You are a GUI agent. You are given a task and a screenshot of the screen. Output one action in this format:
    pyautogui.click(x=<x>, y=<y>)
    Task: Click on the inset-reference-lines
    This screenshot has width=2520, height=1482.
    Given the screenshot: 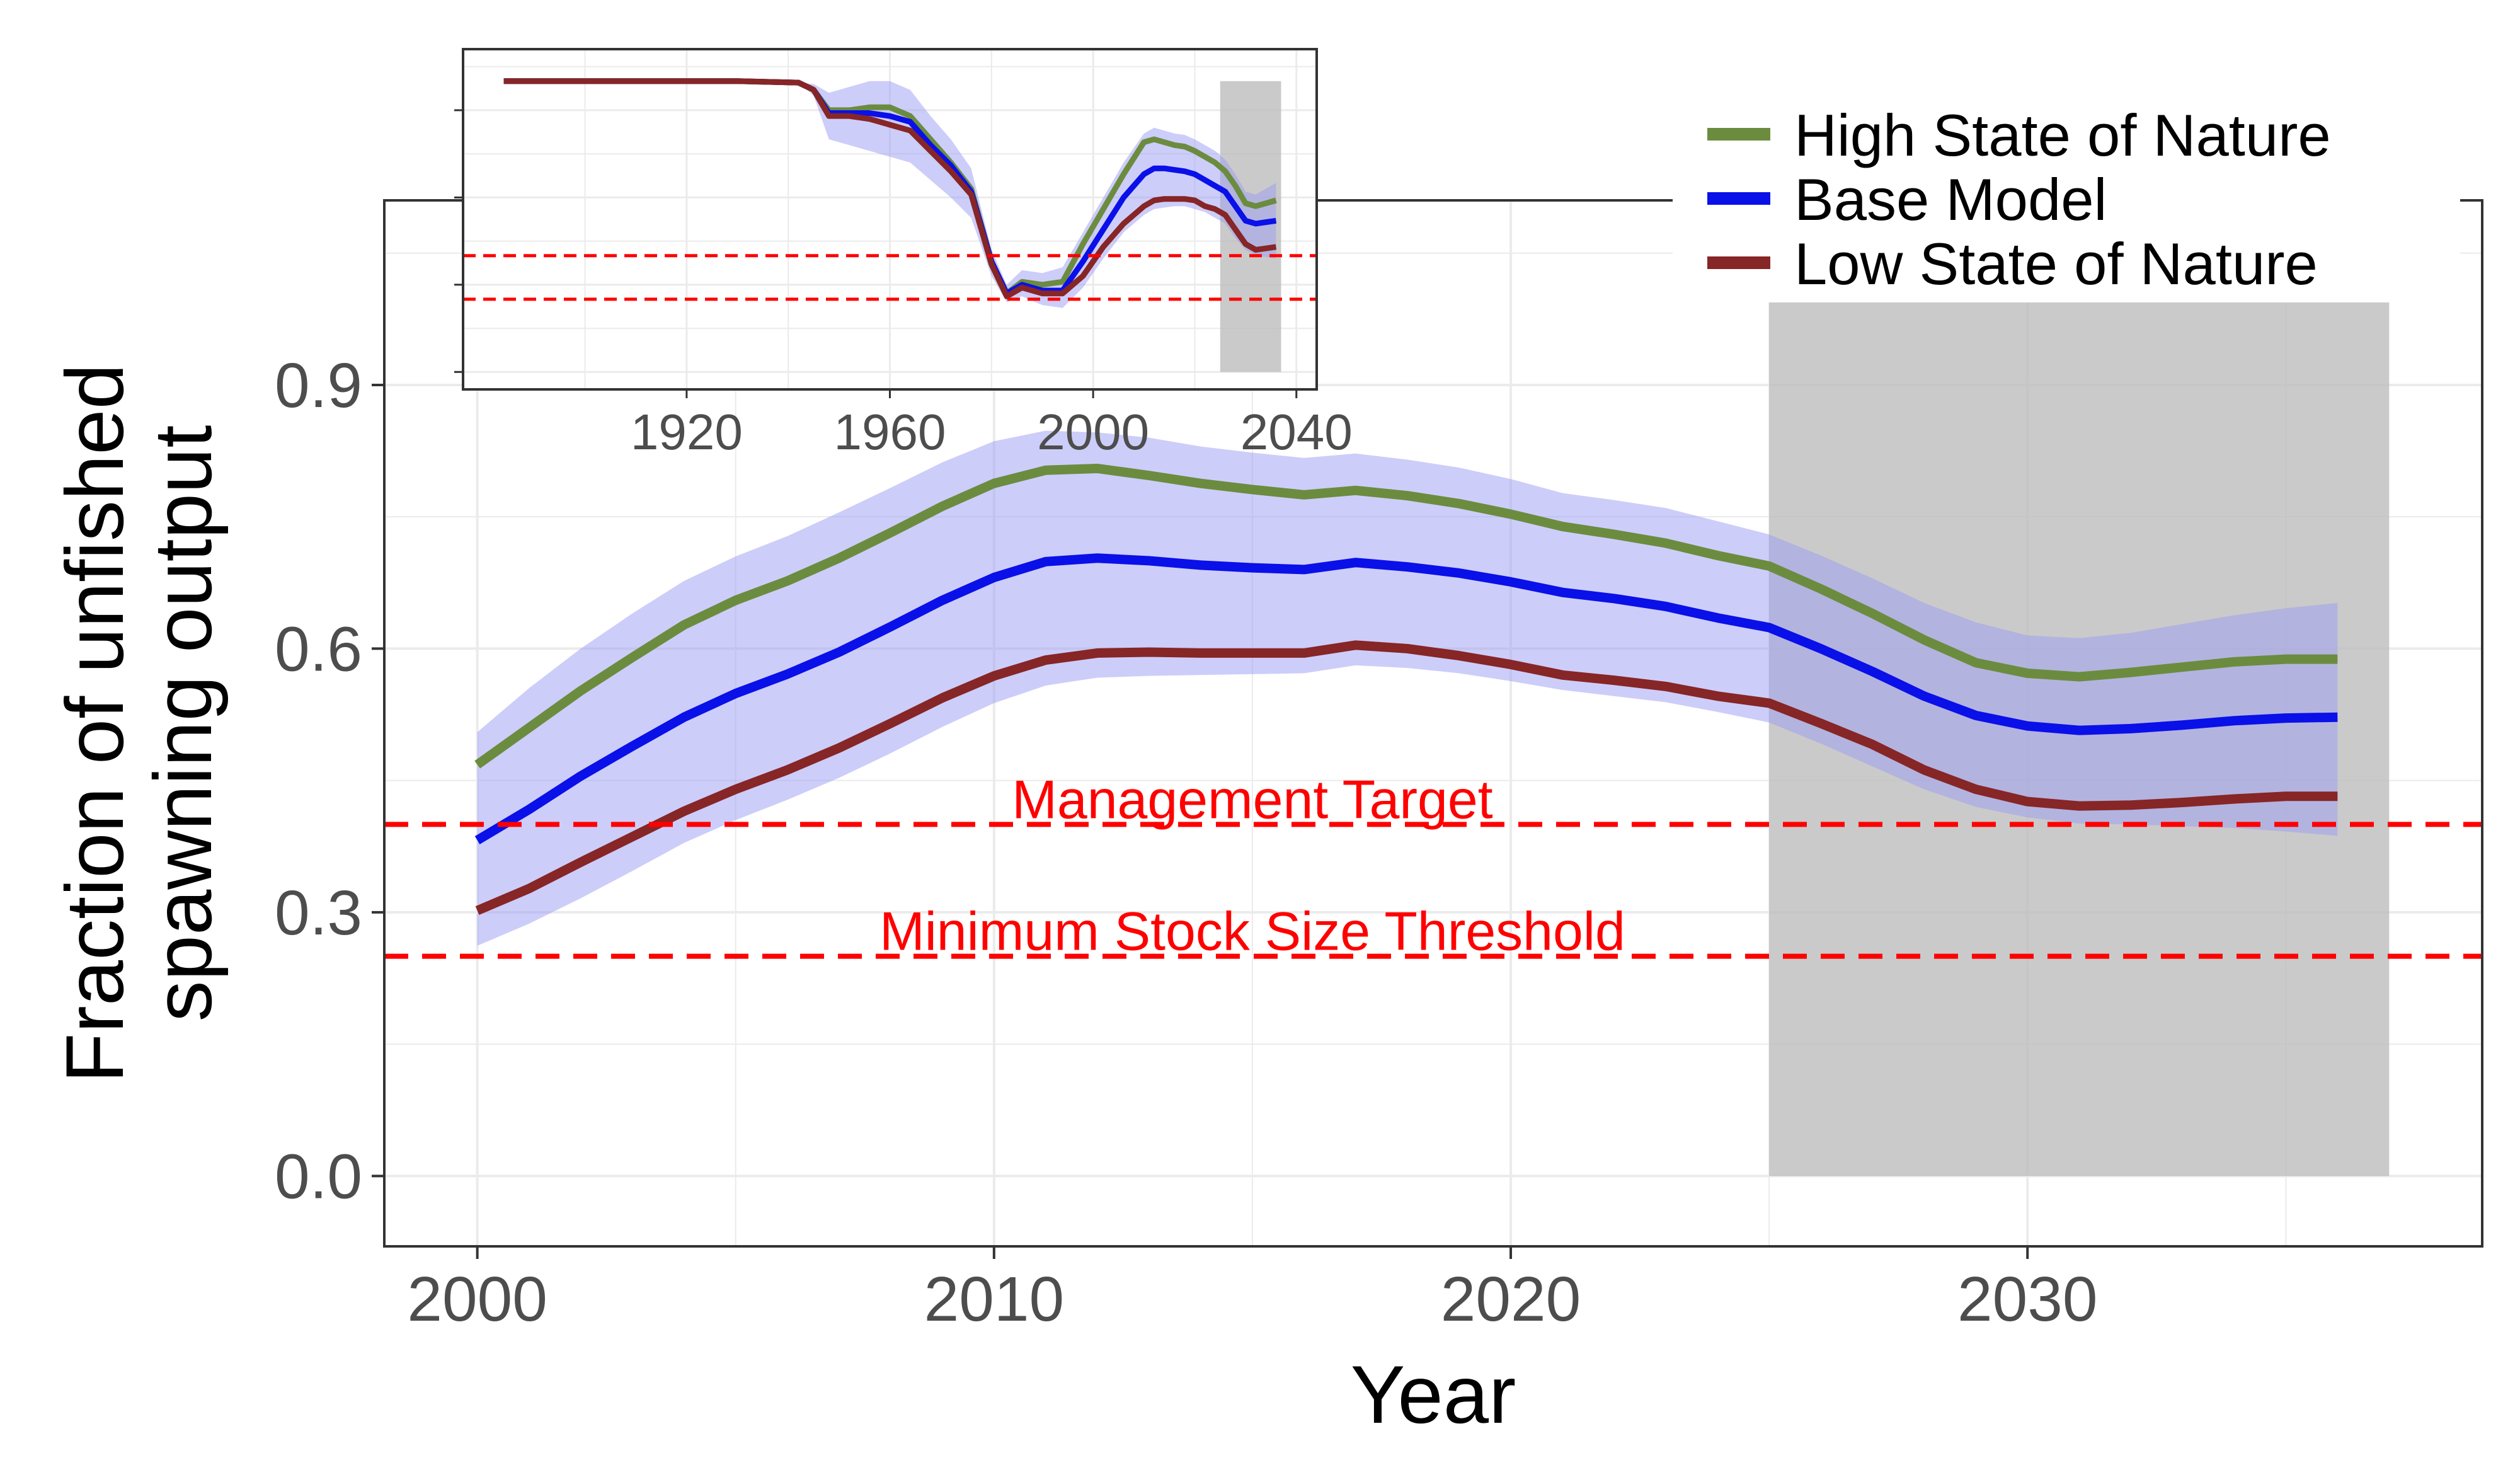 What is the action you would take?
    pyautogui.click(x=890, y=277)
    